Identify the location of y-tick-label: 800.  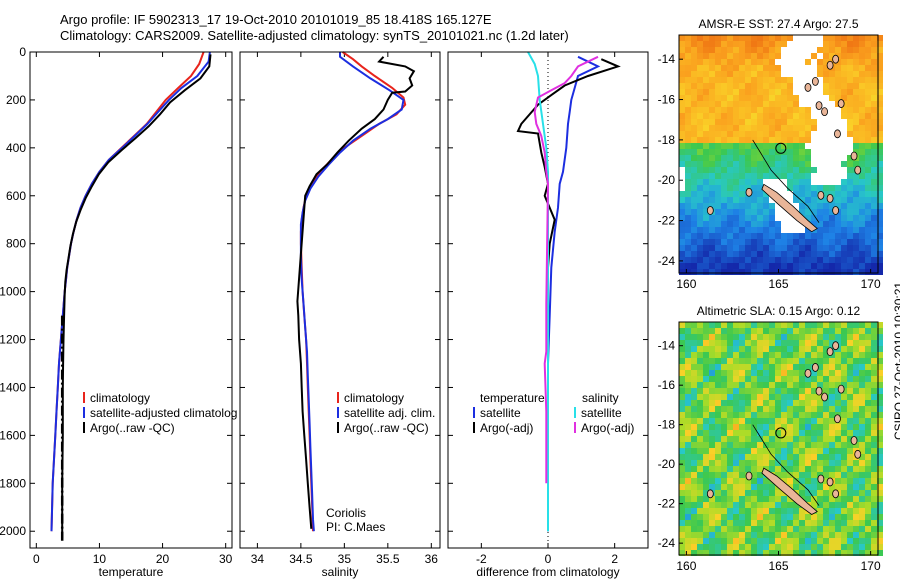
(16, 244).